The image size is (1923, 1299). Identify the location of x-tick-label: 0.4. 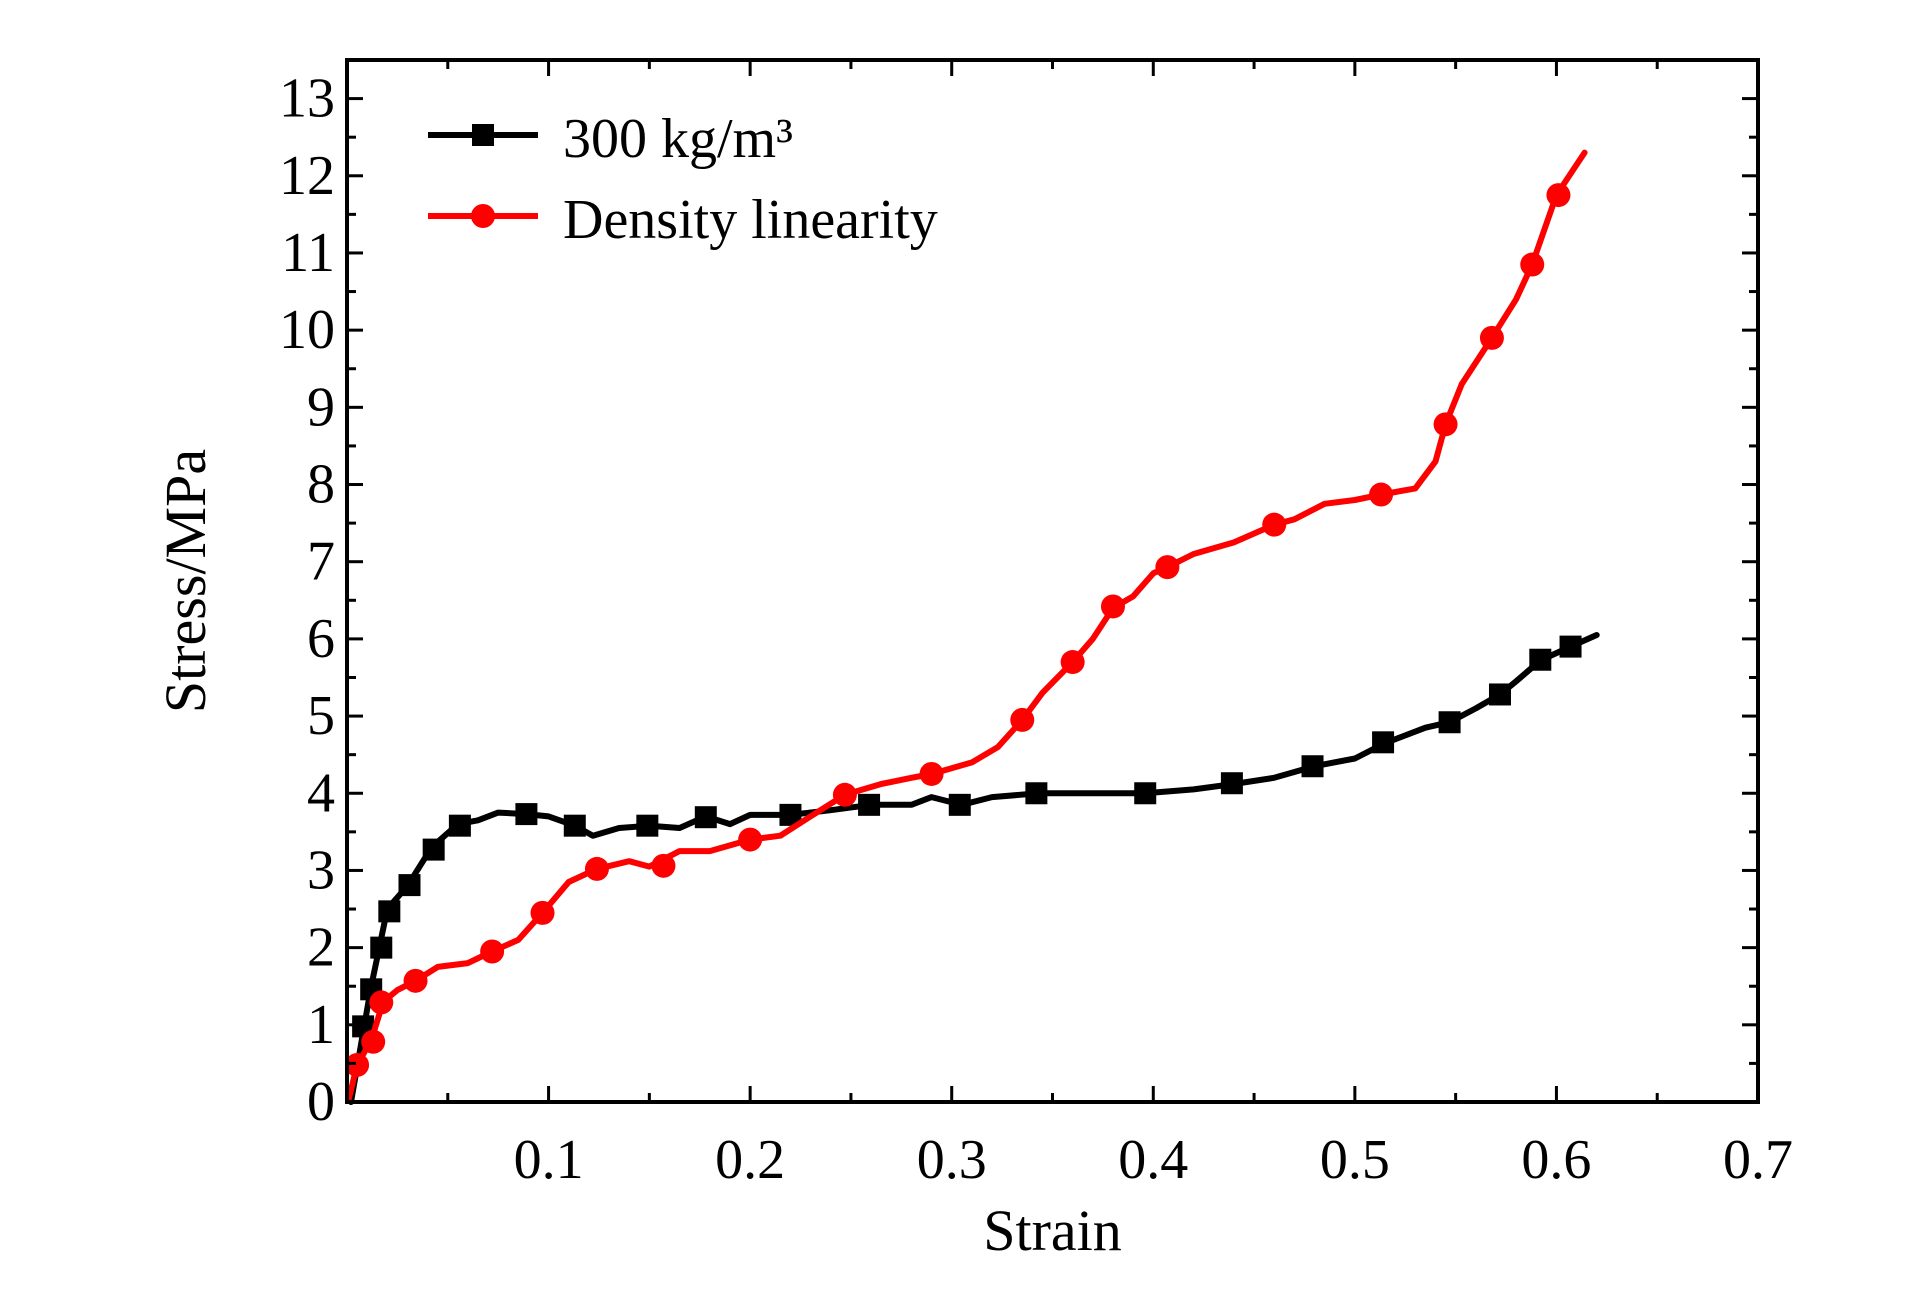
(1153, 1160).